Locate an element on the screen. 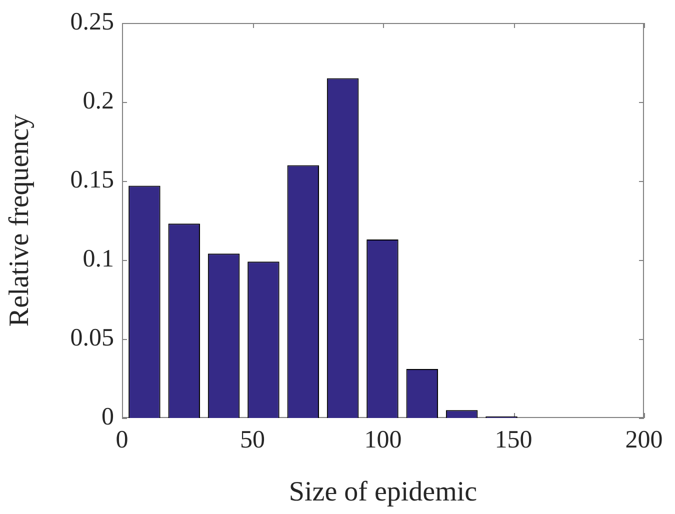  x-tick-label: 100 is located at coordinates (383, 440).